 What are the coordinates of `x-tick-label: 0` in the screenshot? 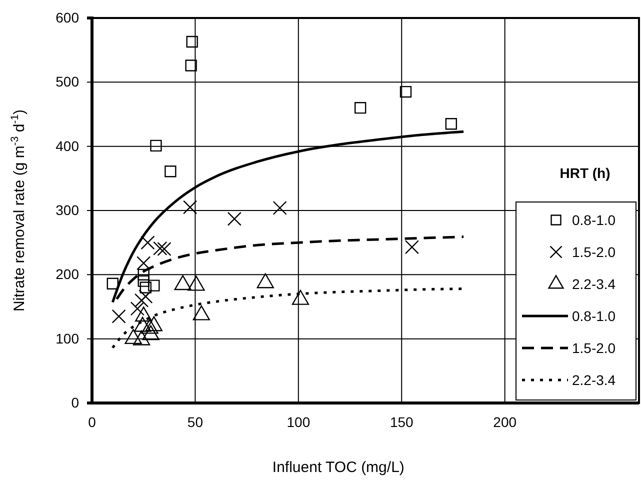 It's located at (92, 422).